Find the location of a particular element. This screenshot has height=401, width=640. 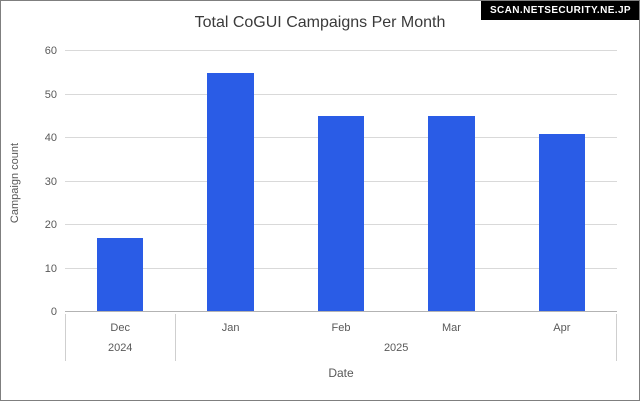

y-tick-label: 0 is located at coordinates (53, 312).